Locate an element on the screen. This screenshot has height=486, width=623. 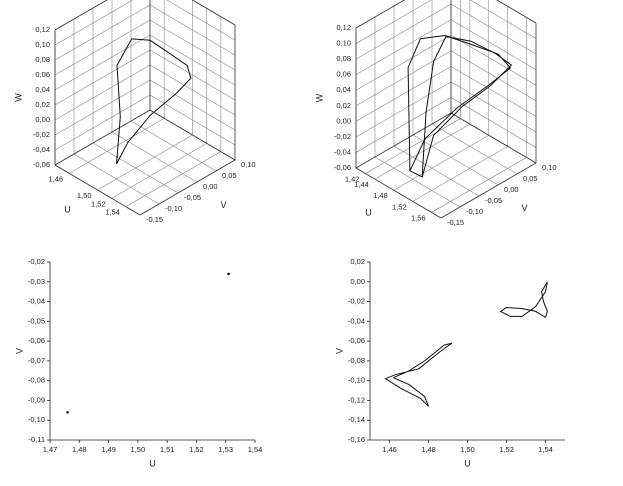
z-tick-label: 0,06 is located at coordinates (343, 74).